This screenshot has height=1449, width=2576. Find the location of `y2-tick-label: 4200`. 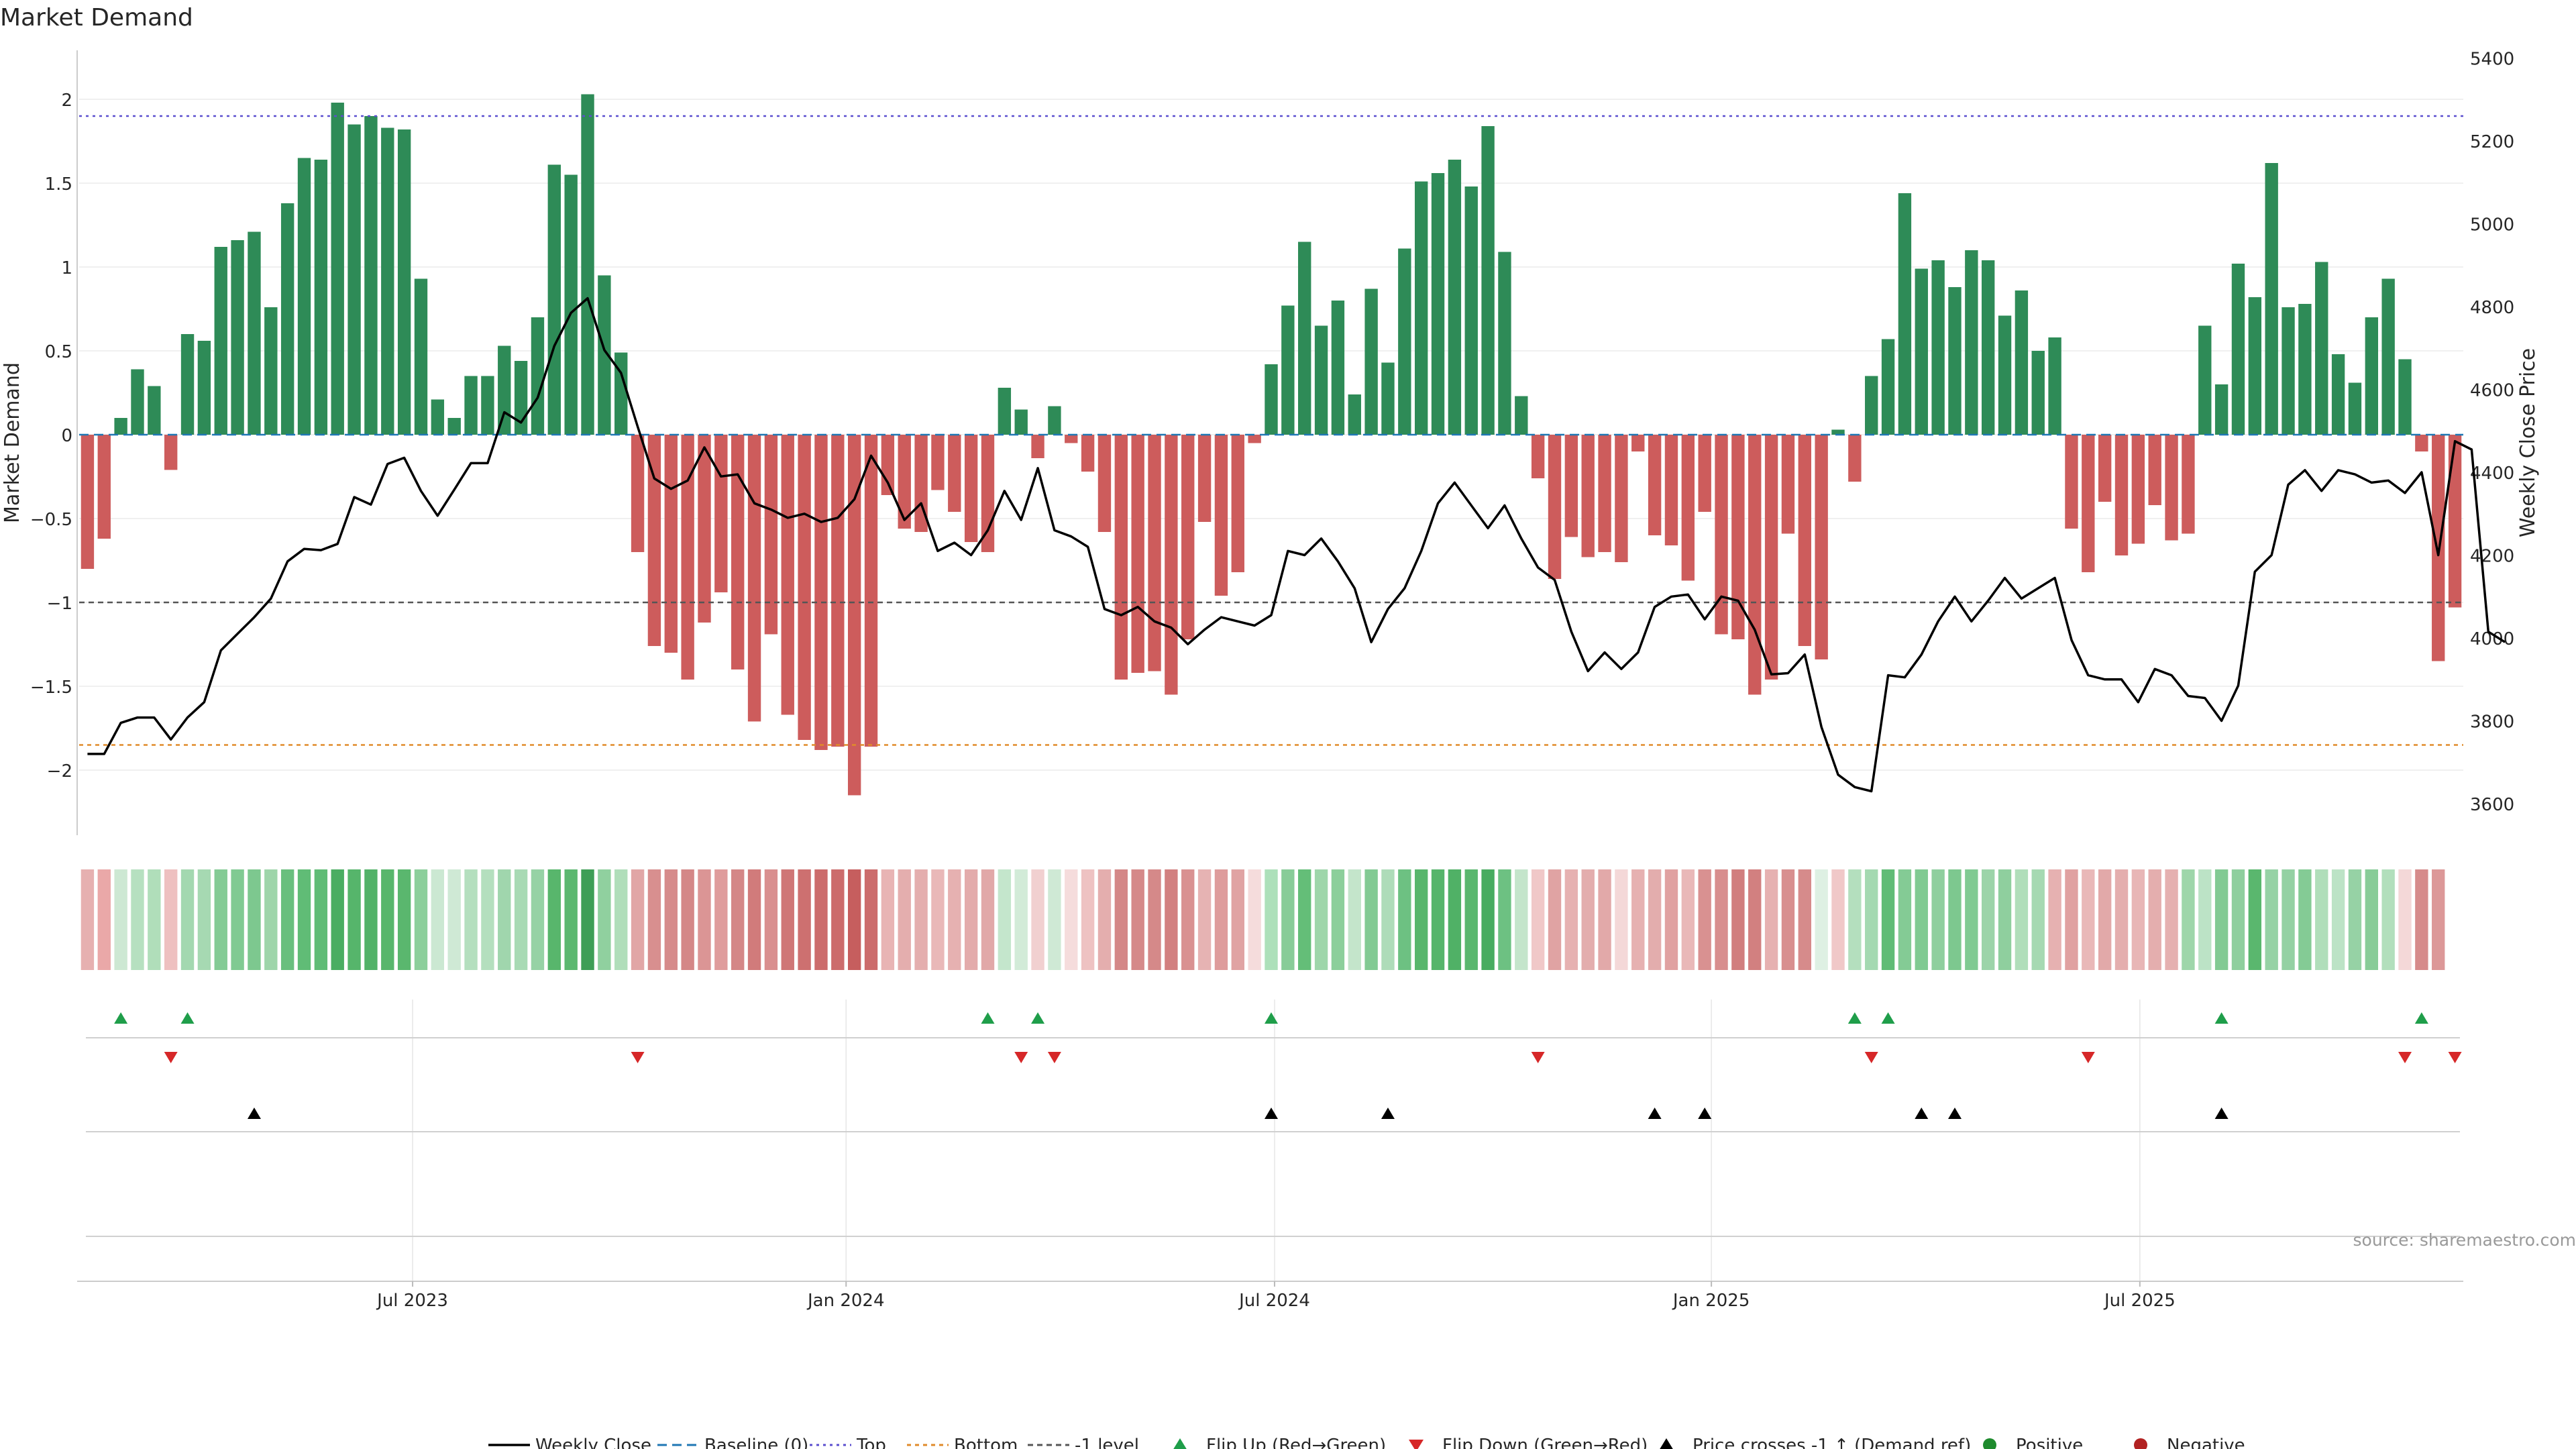

y2-tick-label: 4200 is located at coordinates (2492, 557).